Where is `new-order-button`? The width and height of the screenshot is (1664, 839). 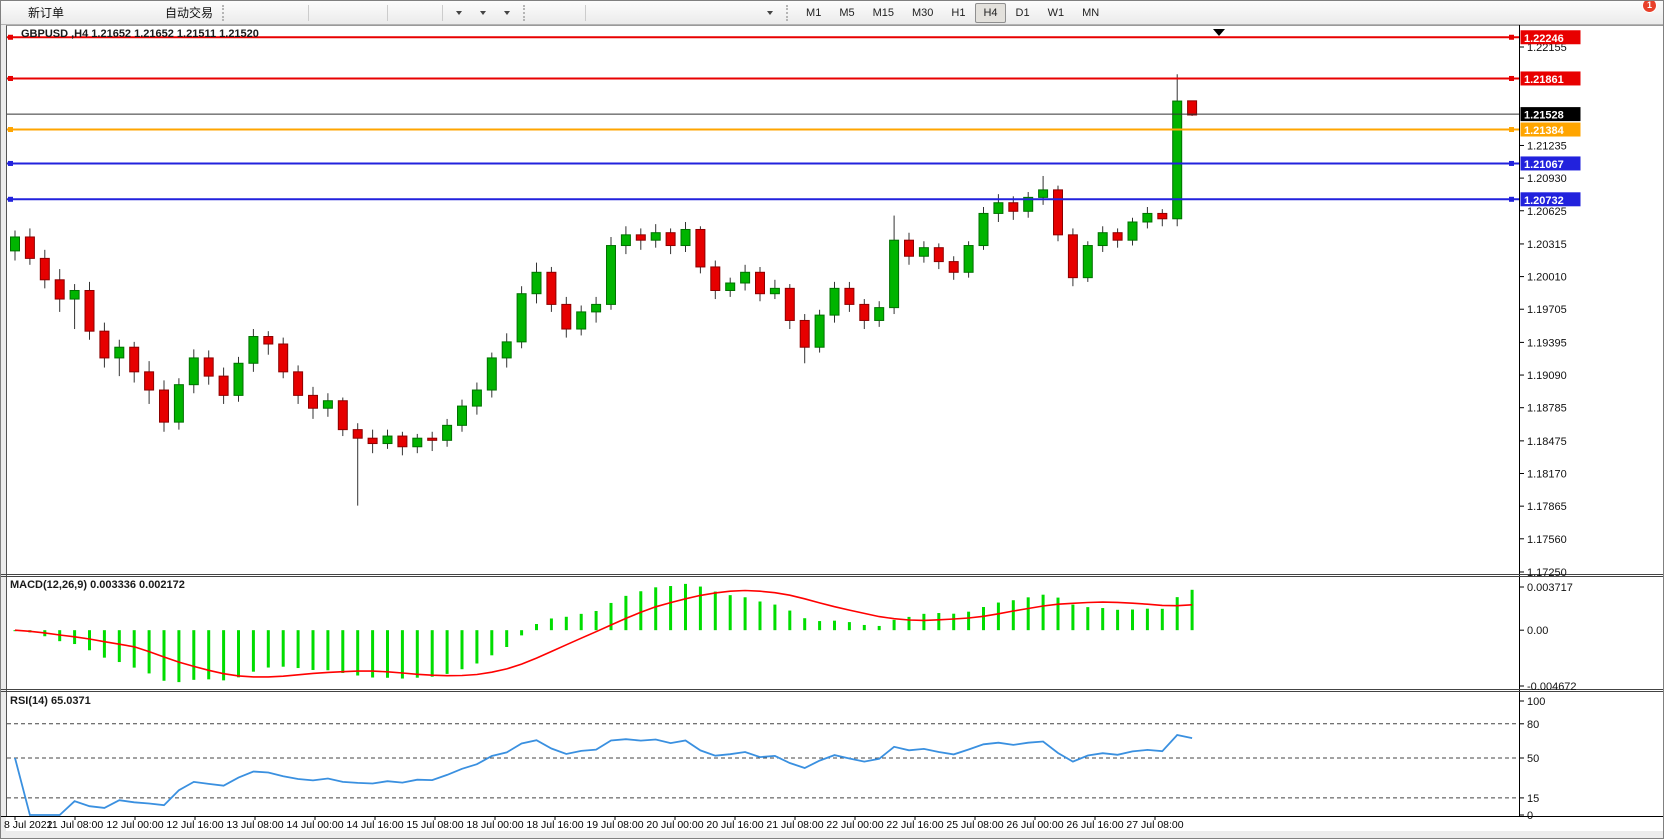
new-order-button is located at coordinates (14, 21).